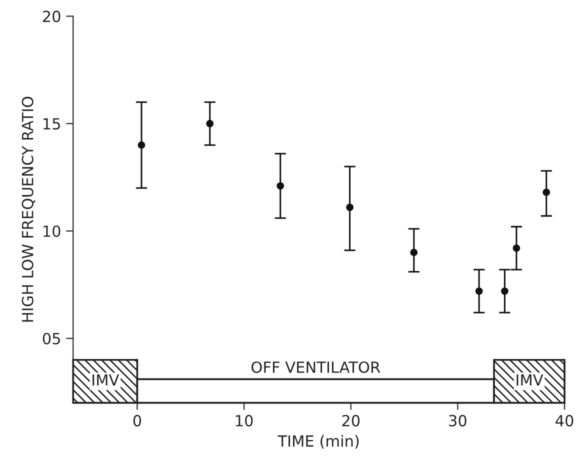 The width and height of the screenshot is (585, 463). What do you see at coordinates (51, 338) in the screenshot?
I see `y-tick-label: 05` at bounding box center [51, 338].